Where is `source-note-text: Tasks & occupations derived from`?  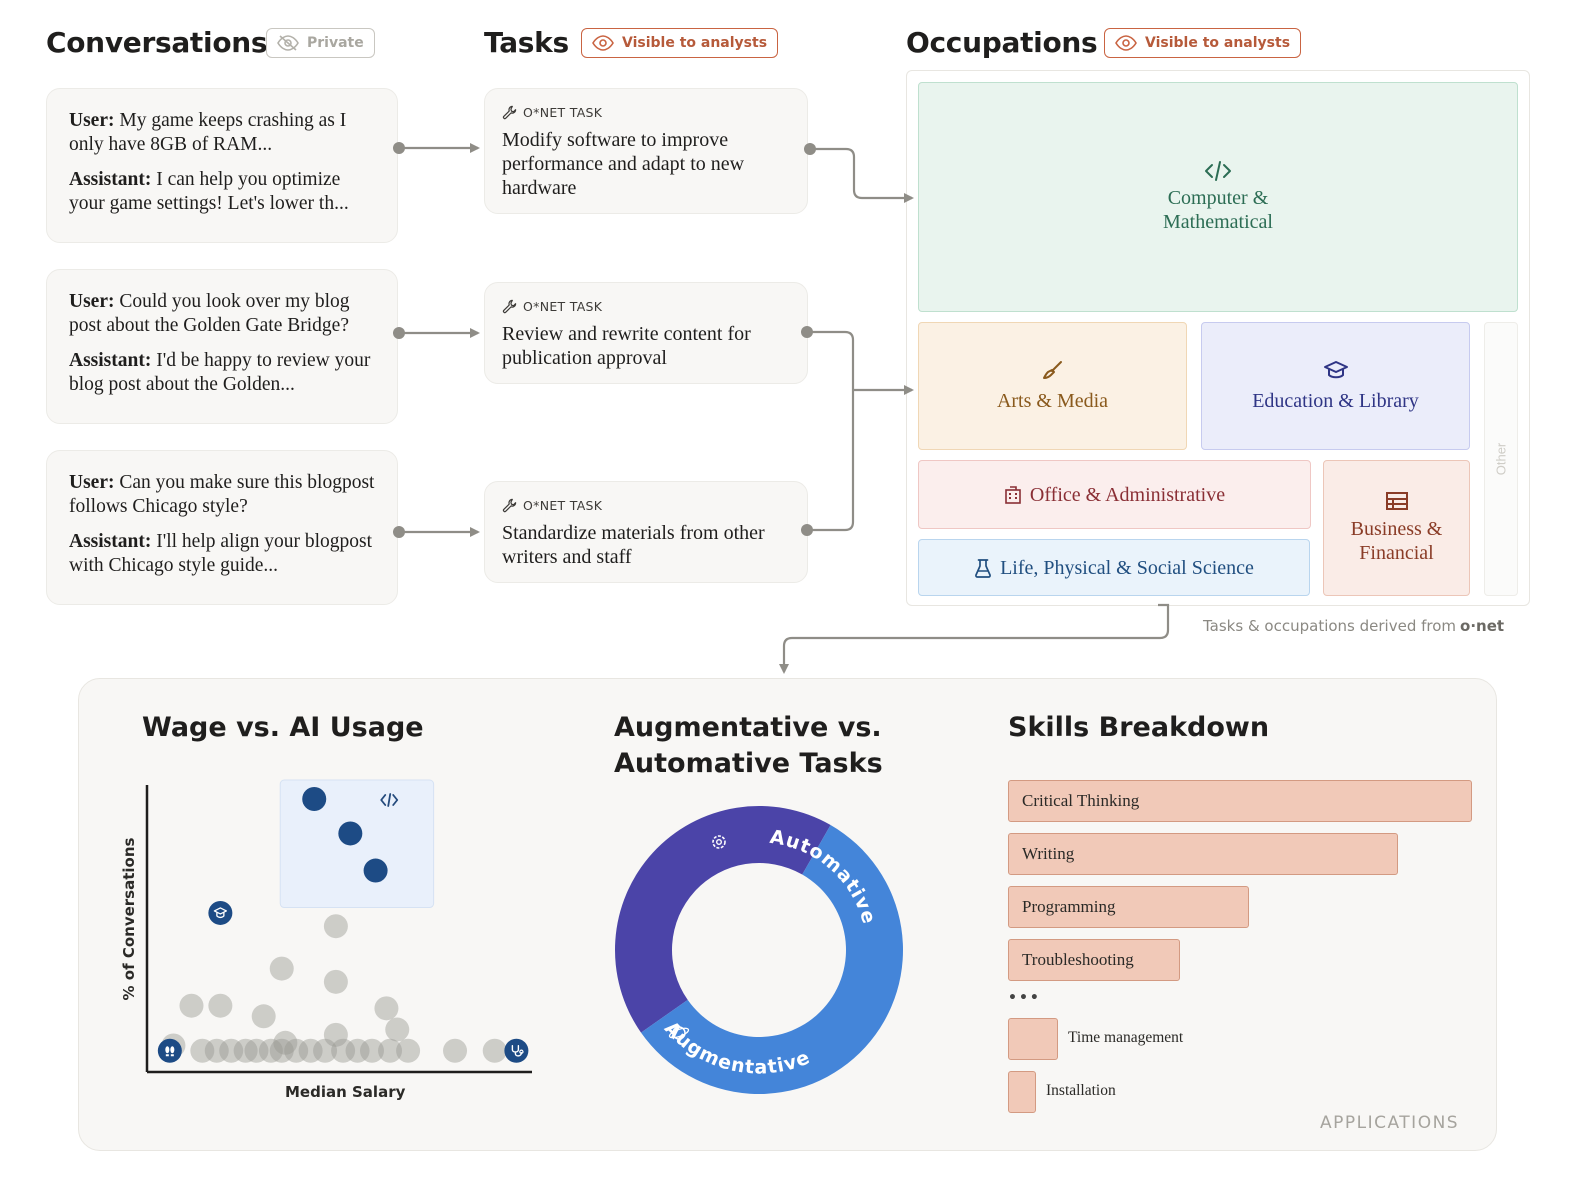
source-note-text: Tasks & occupations derived from is located at coordinates (1330, 626).